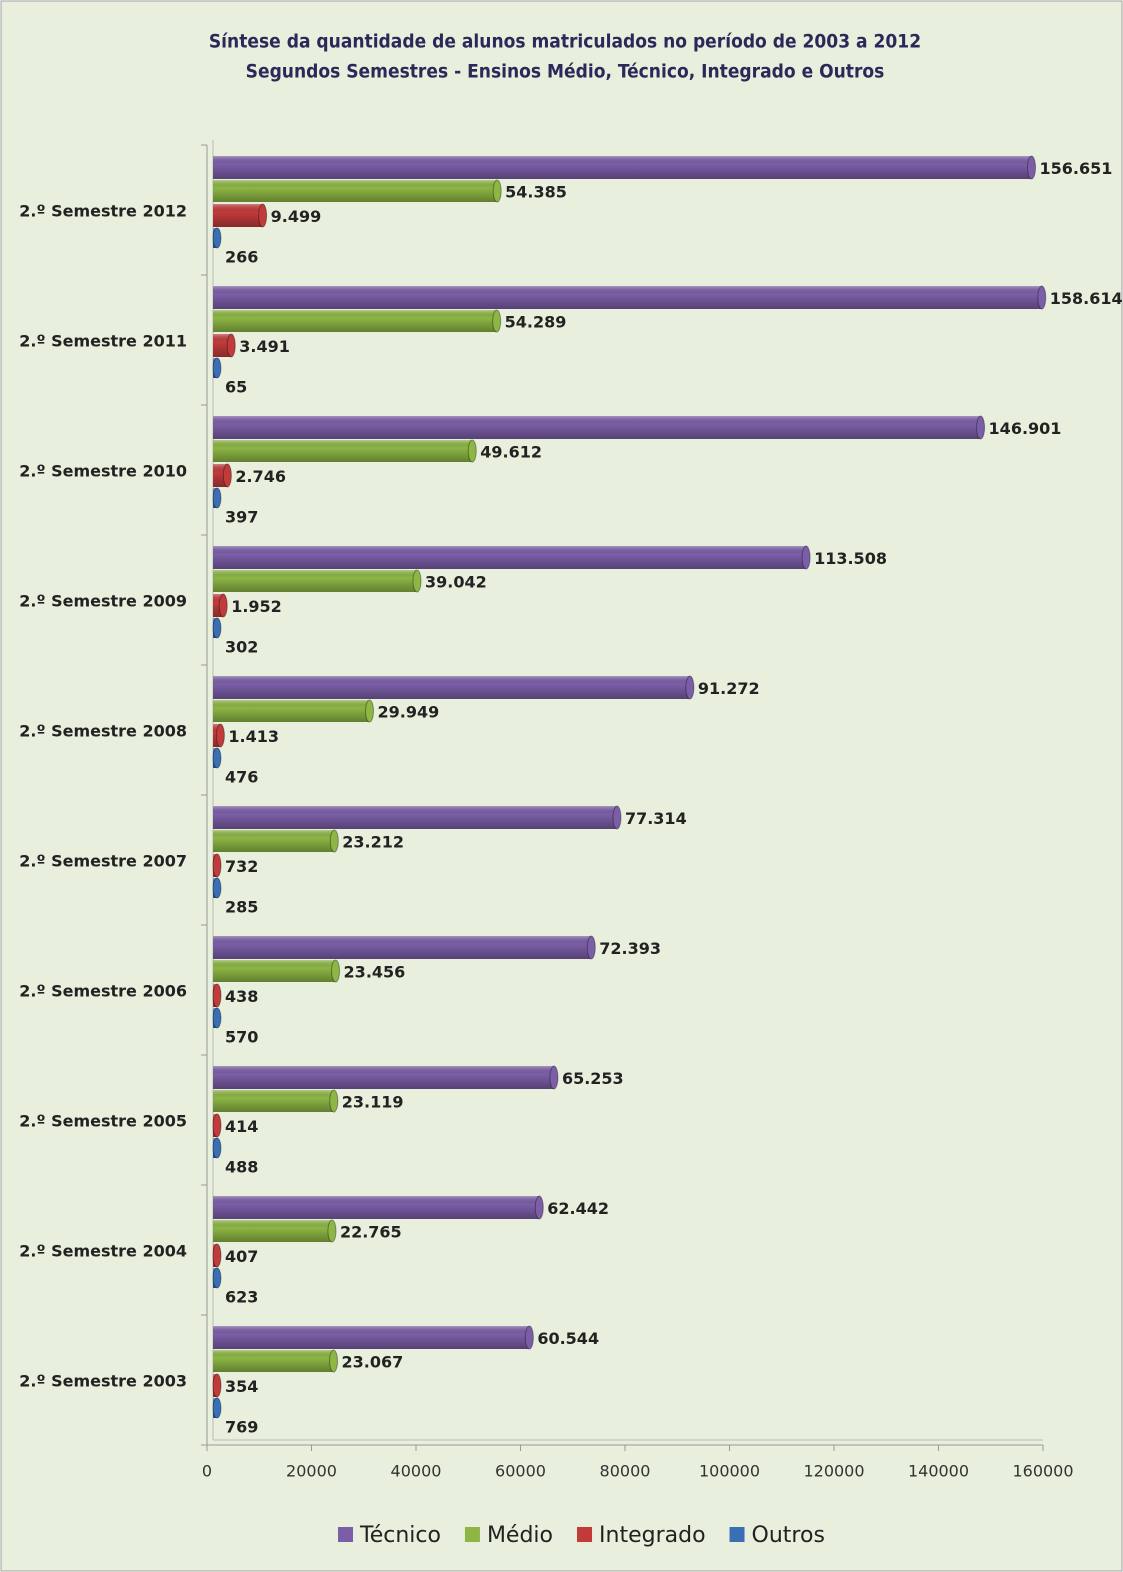 This screenshot has width=1123, height=1572. I want to click on y-tick-label: 2.º Semestre 2003, so click(103, 1381).